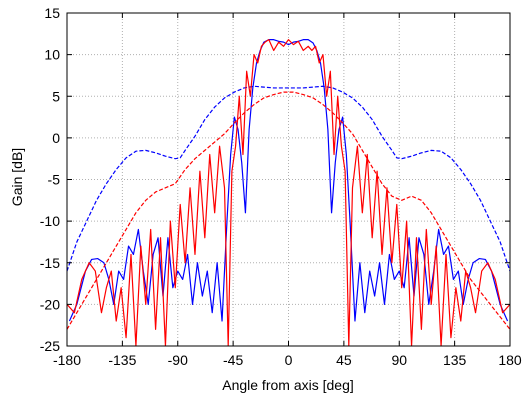 This screenshot has width=523, height=401. What do you see at coordinates (67, 360) in the screenshot?
I see `x-tick-label: -180` at bounding box center [67, 360].